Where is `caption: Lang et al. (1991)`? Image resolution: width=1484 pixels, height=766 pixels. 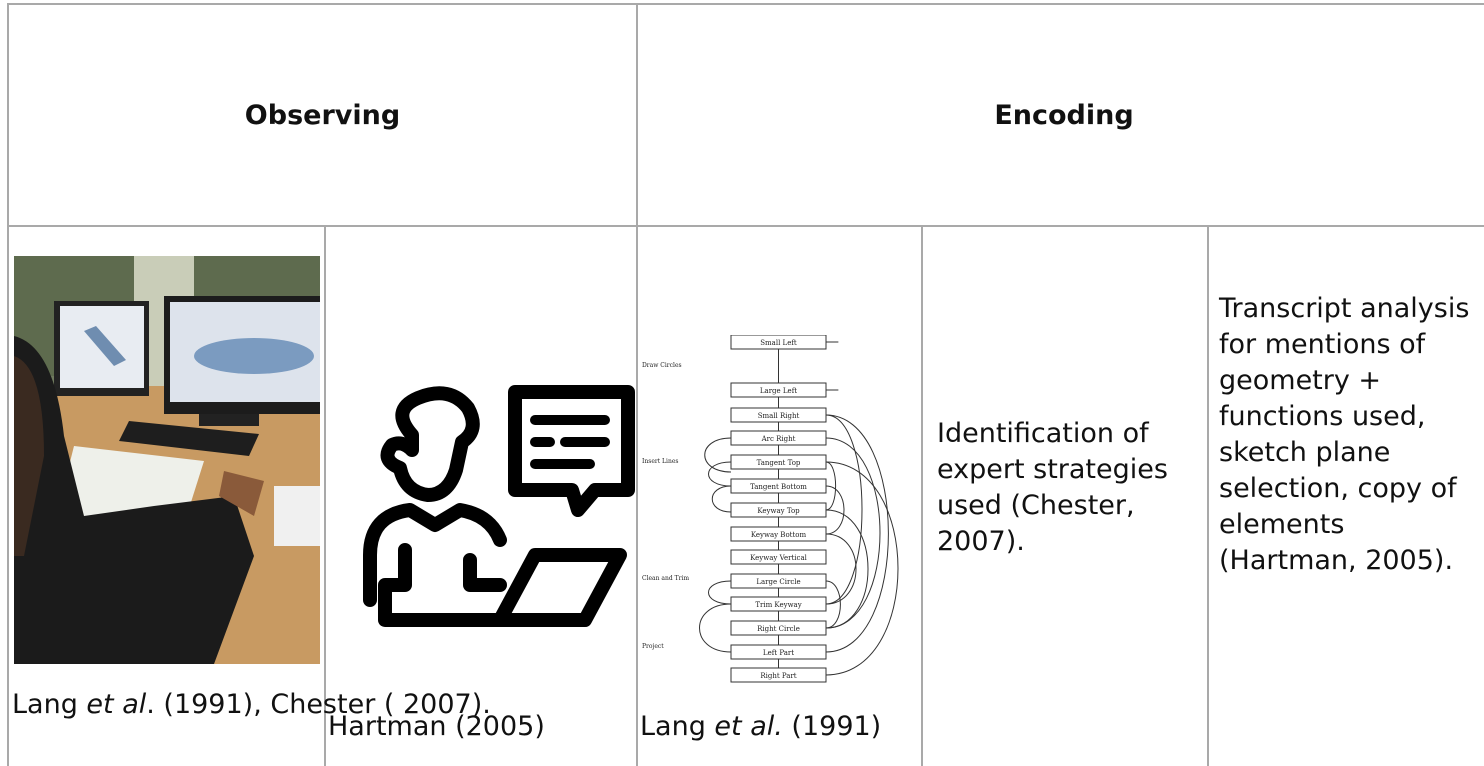
caption: Lang et al. (1991) is located at coordinates (760, 727).